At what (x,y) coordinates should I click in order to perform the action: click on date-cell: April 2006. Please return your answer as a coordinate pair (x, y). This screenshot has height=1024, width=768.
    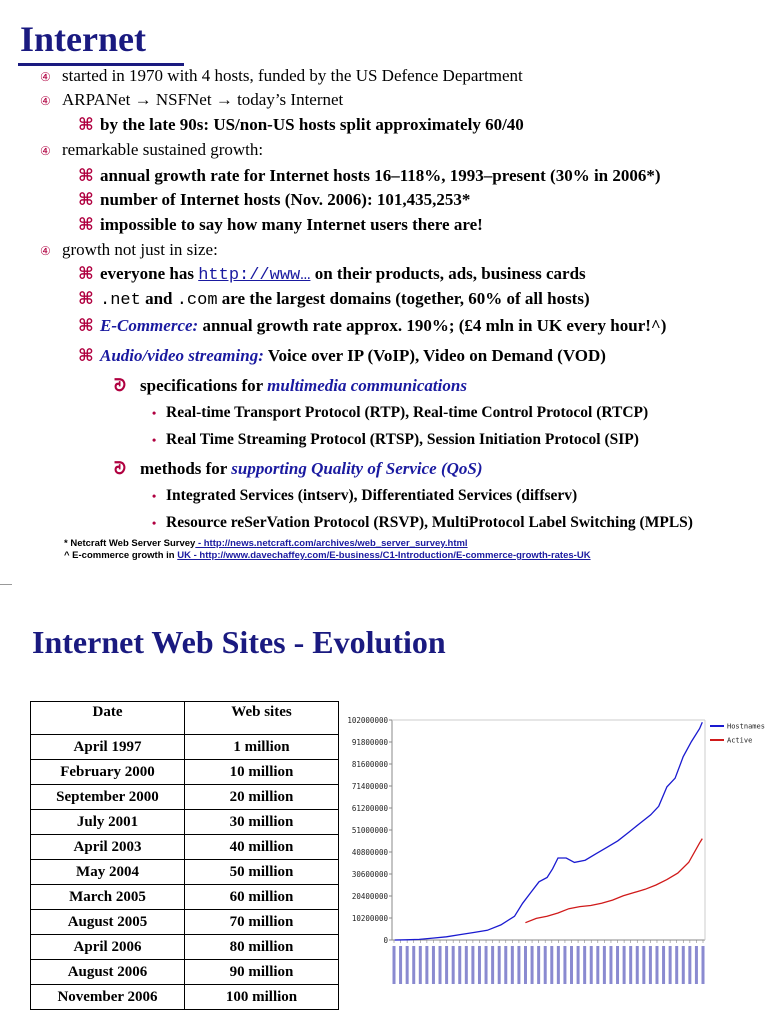
    Looking at the image, I should click on (107, 947).